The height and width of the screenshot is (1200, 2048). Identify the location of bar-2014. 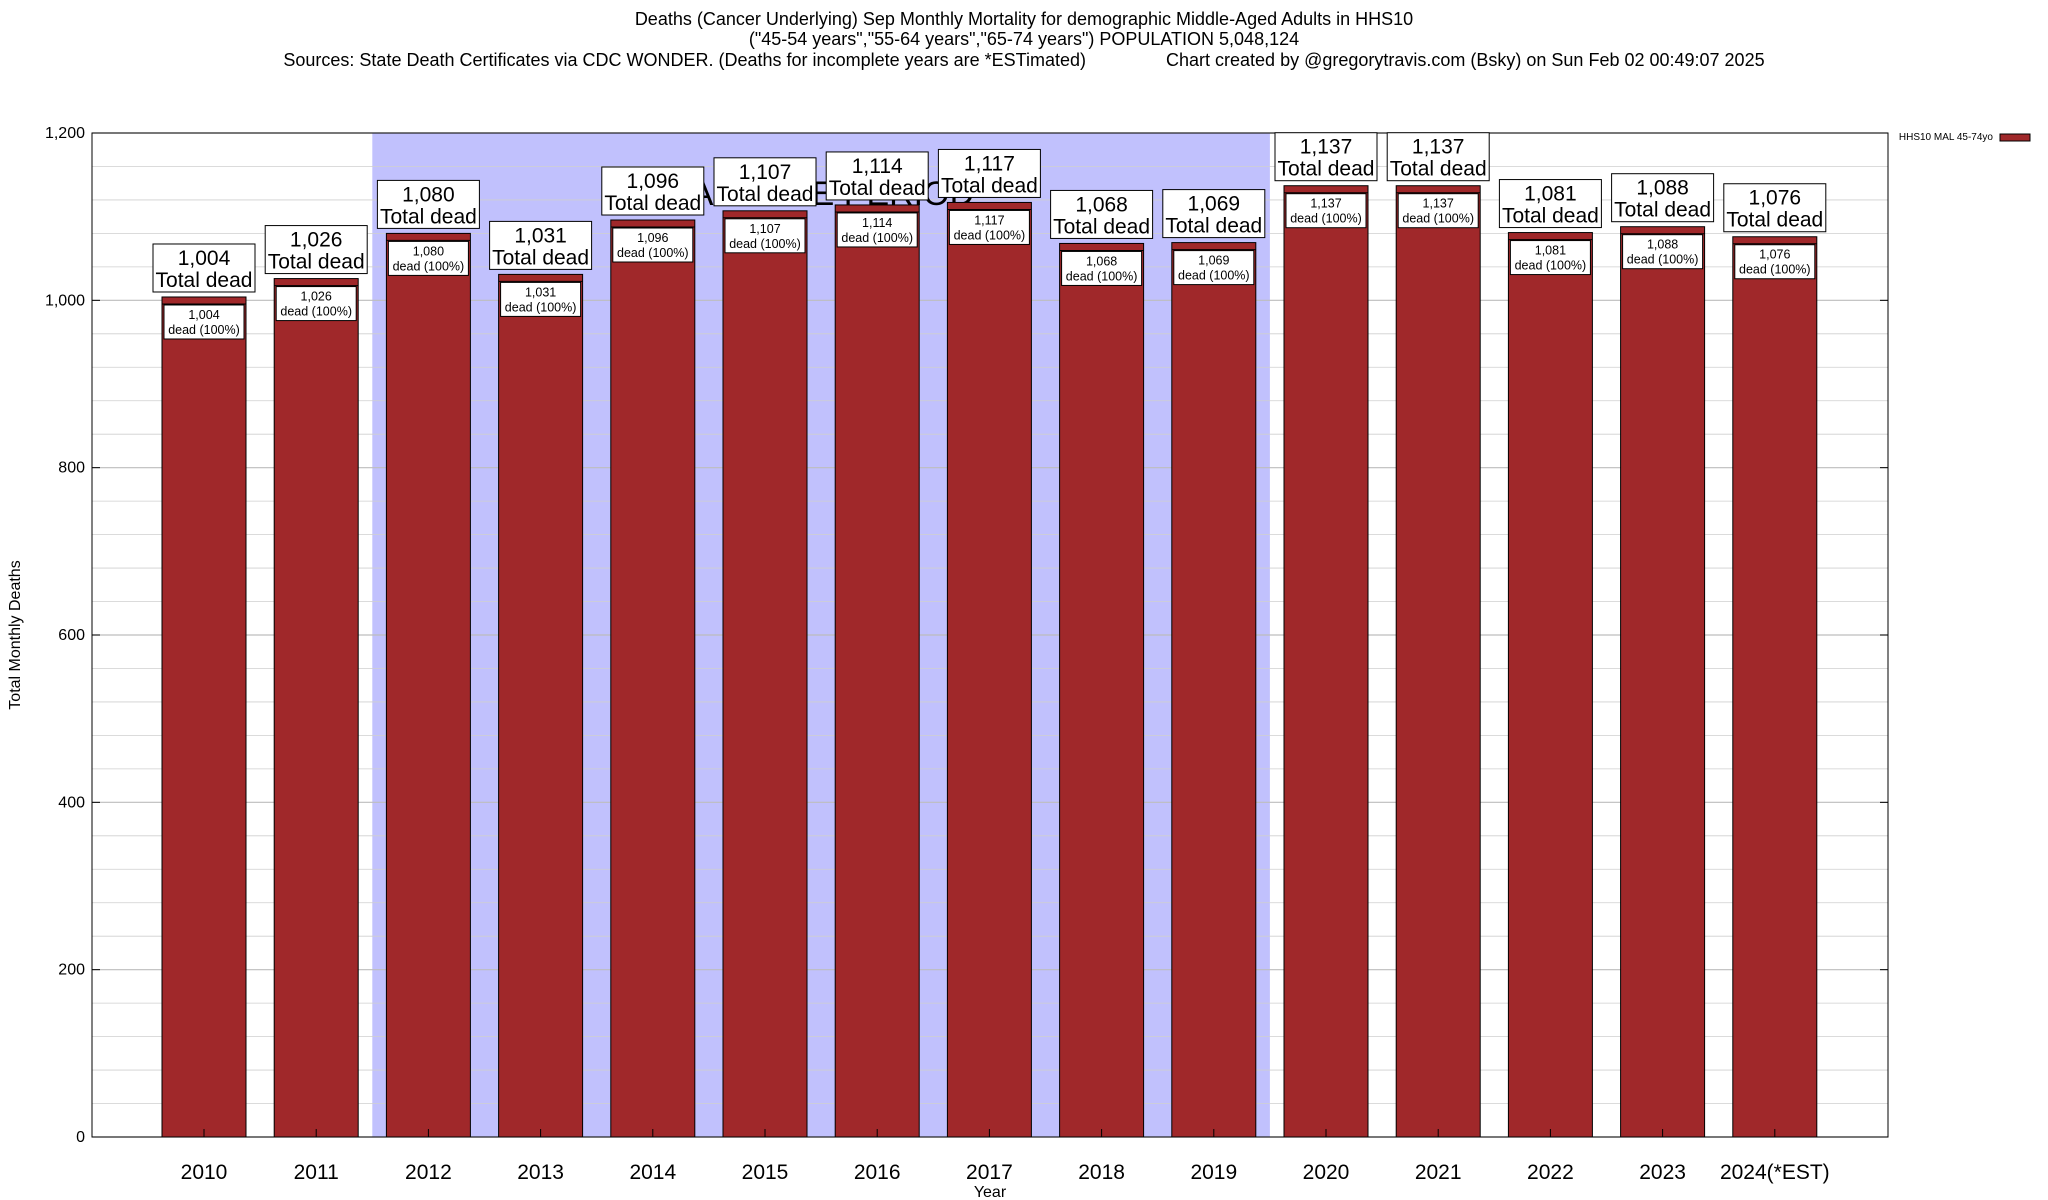
(653, 678).